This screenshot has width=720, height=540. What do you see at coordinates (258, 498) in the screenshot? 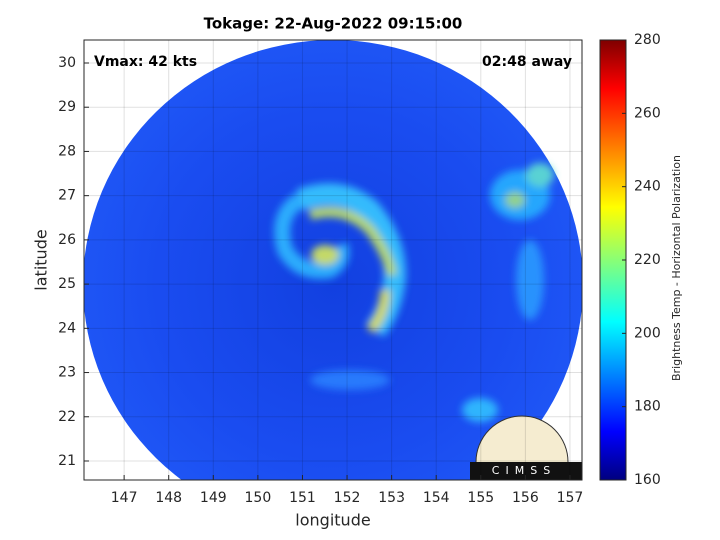
I see `x-tick-label: 150` at bounding box center [258, 498].